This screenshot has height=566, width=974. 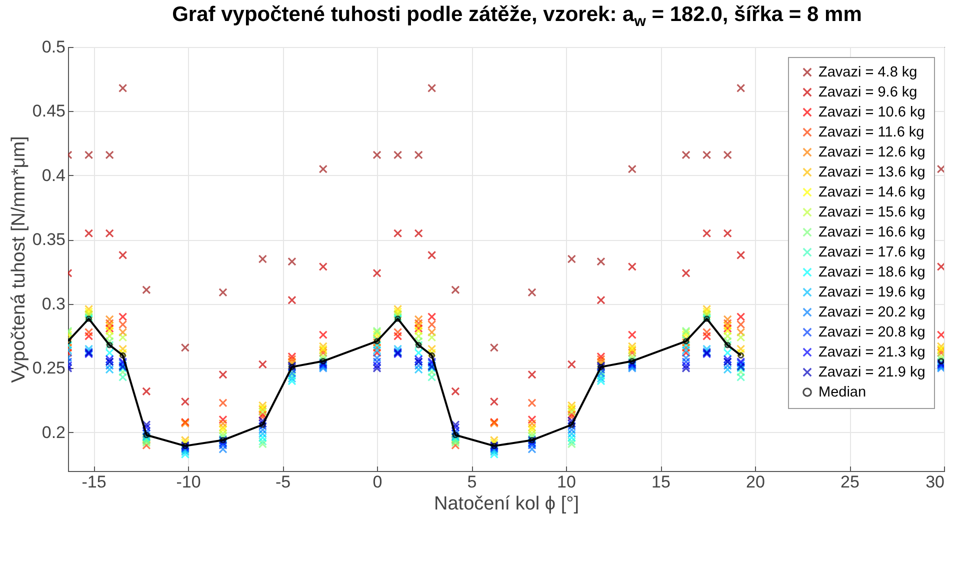 I want to click on y-tick-label: 0.25, so click(x=49, y=368).